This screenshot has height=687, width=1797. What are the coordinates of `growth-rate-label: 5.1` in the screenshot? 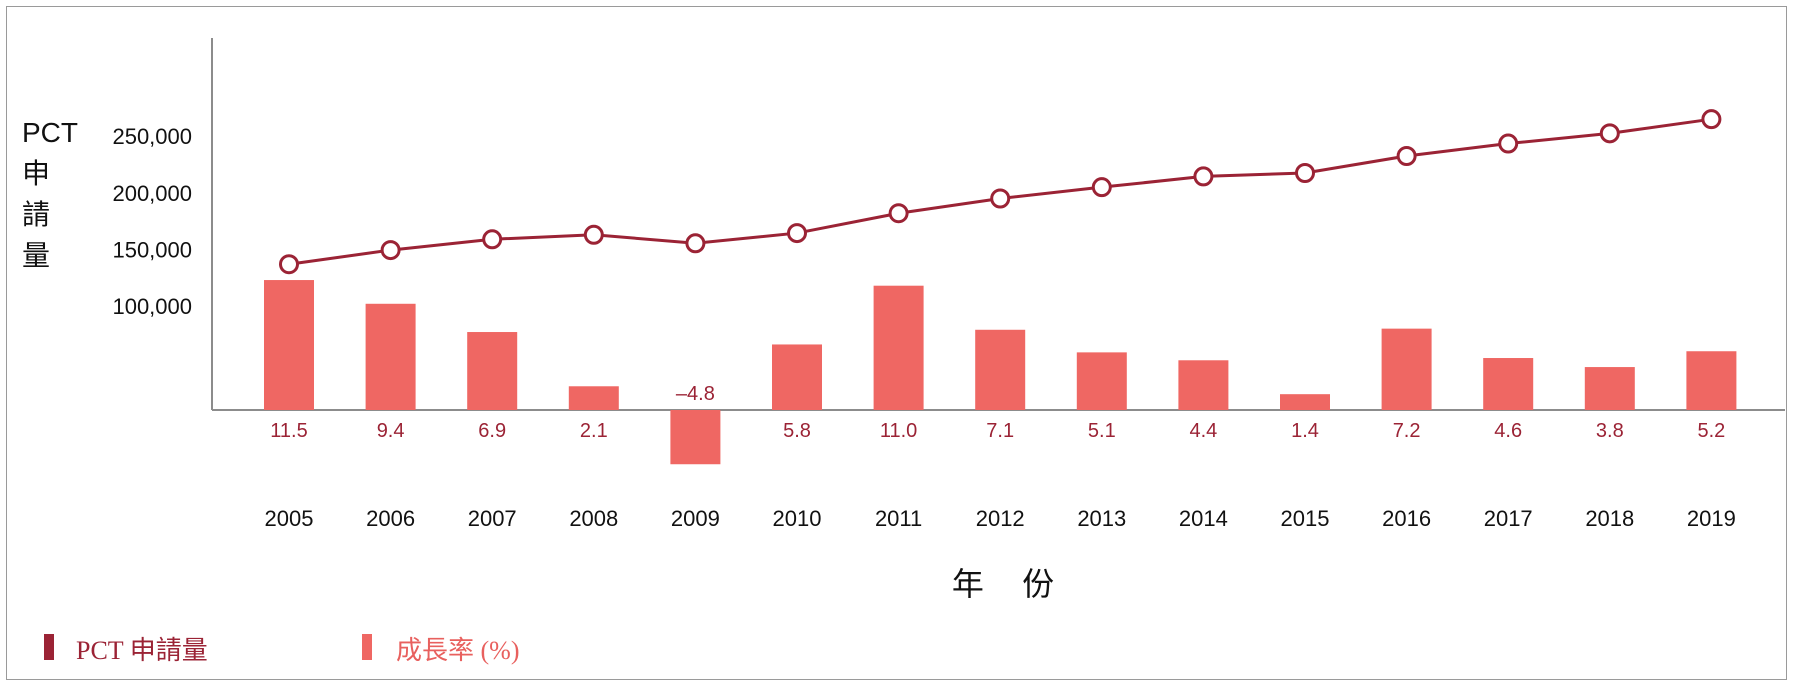 It's located at (1102, 431).